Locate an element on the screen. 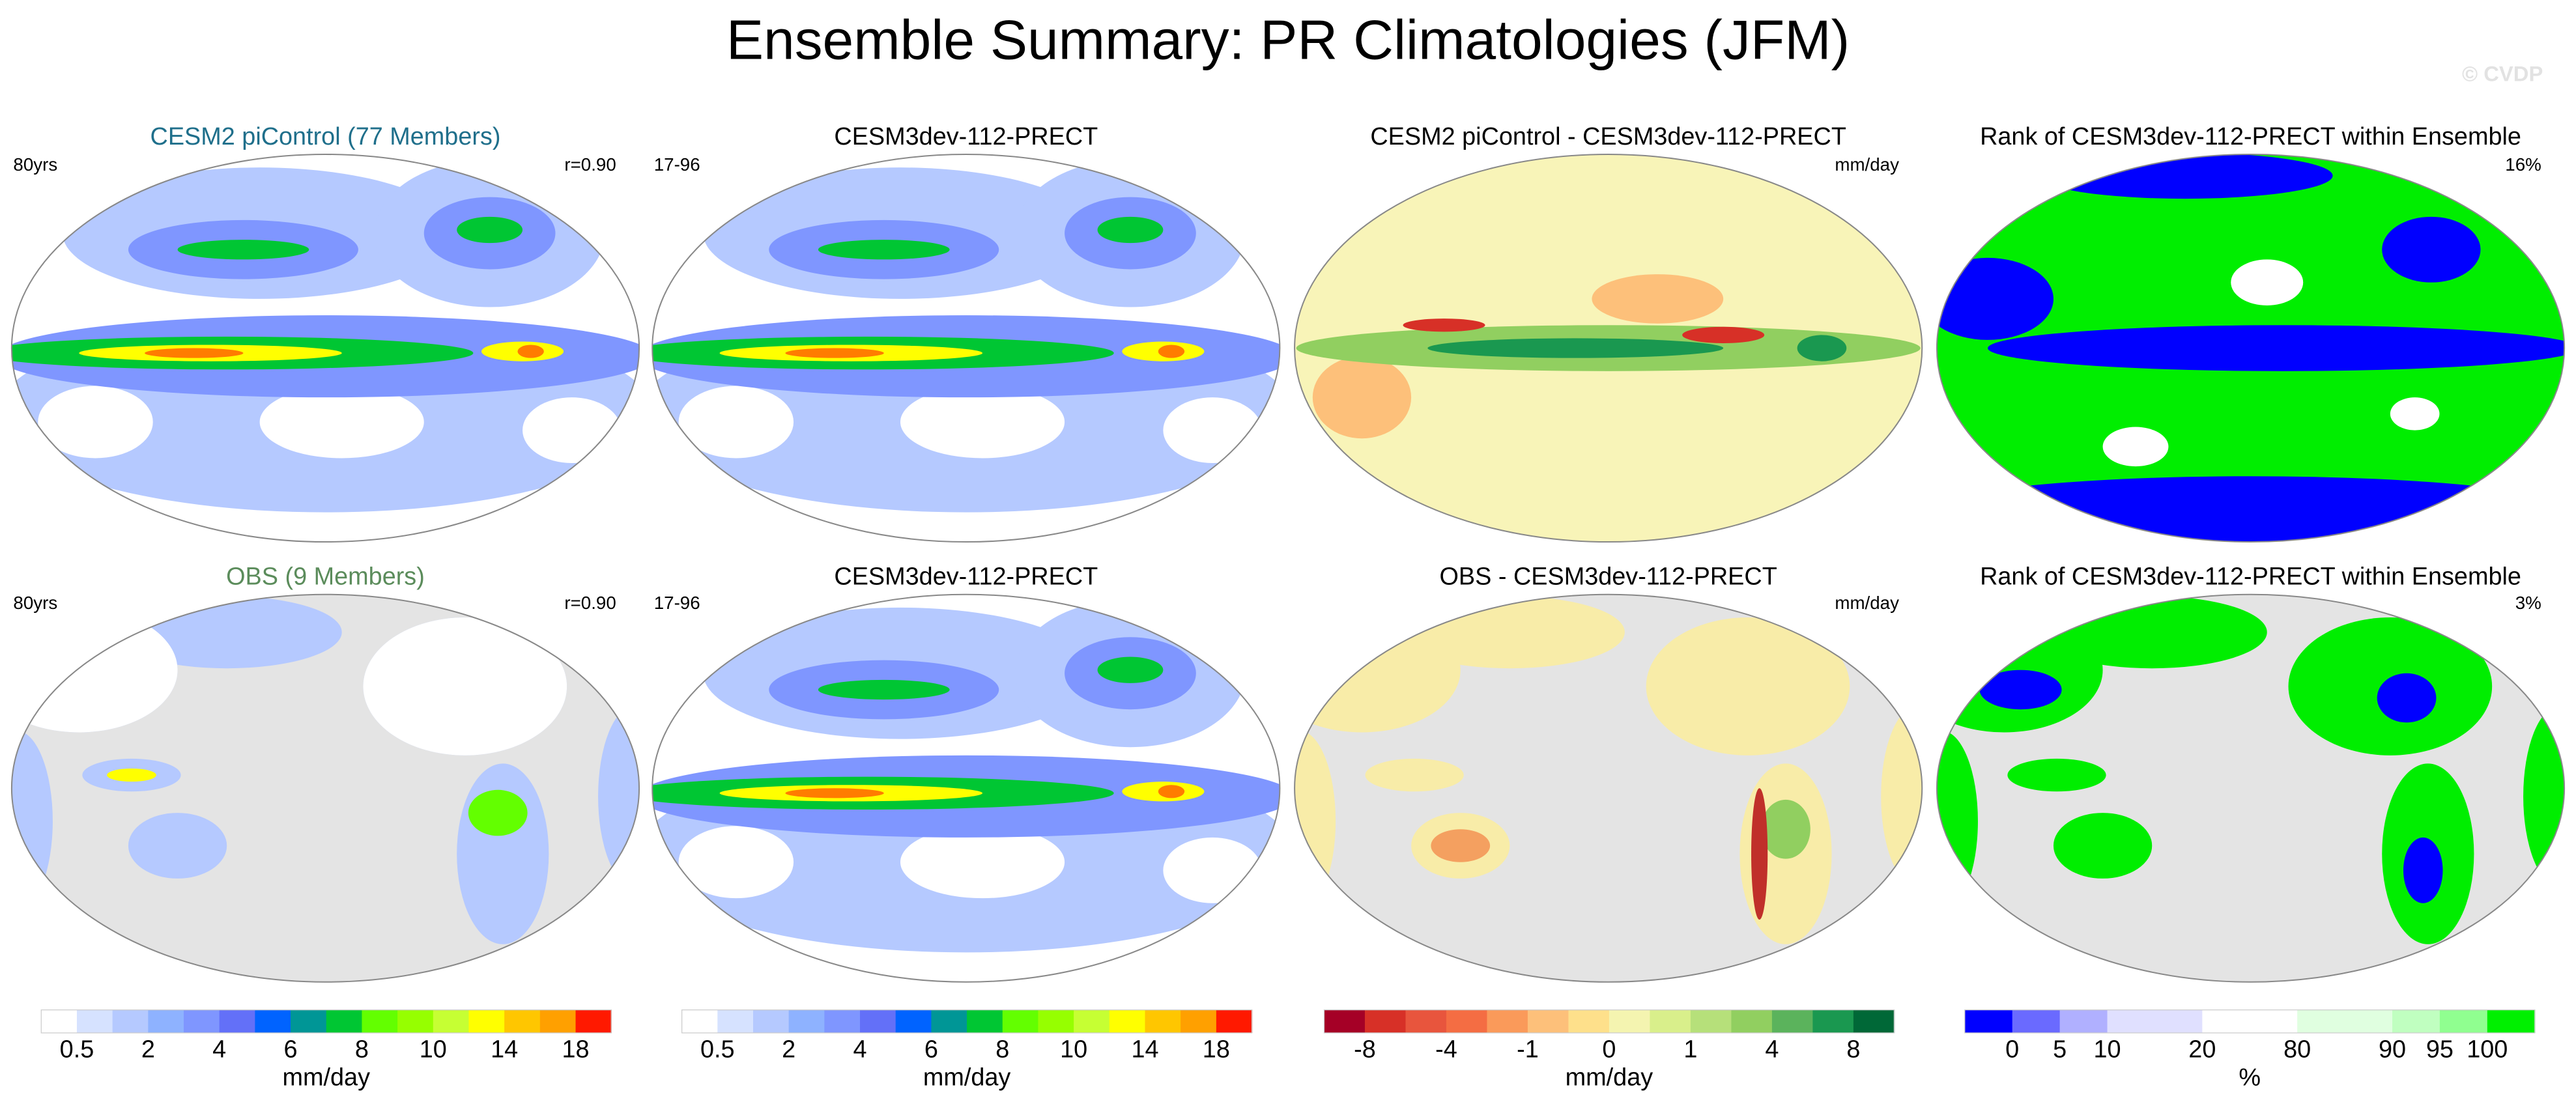 This screenshot has width=2576, height=1115. colorbar-label: 14 is located at coordinates (505, 1050).